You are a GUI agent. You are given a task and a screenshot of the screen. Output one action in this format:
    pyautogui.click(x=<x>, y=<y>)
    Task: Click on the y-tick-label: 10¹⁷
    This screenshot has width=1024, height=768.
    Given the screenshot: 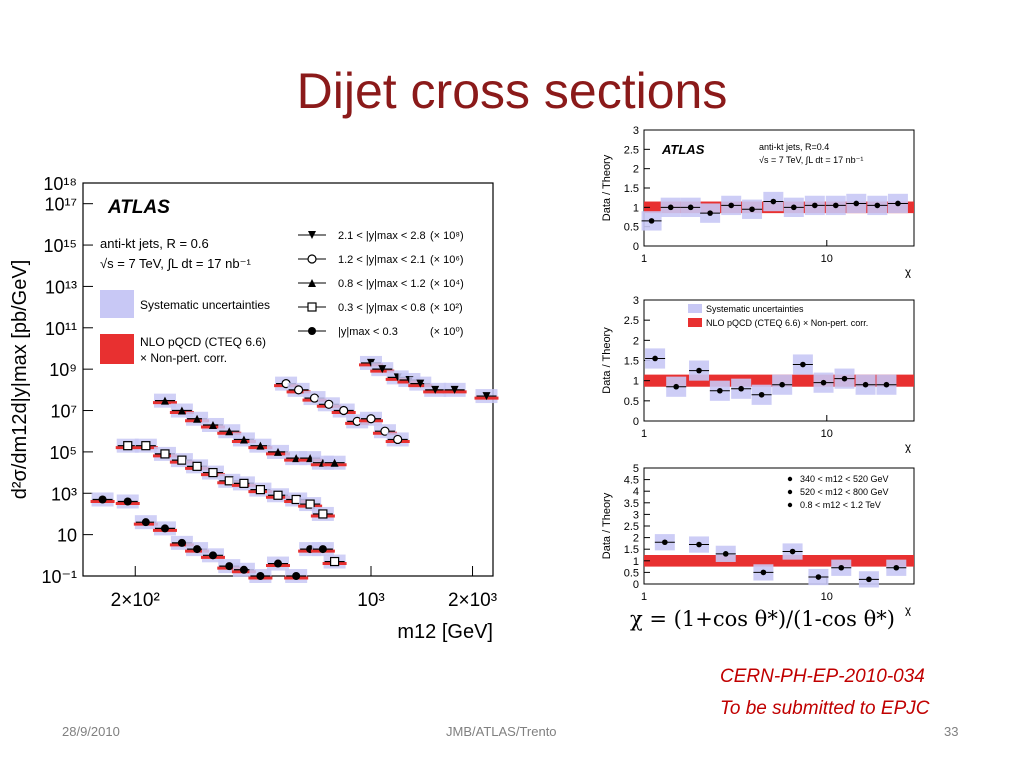 What is the action you would take?
    pyautogui.click(x=60, y=205)
    